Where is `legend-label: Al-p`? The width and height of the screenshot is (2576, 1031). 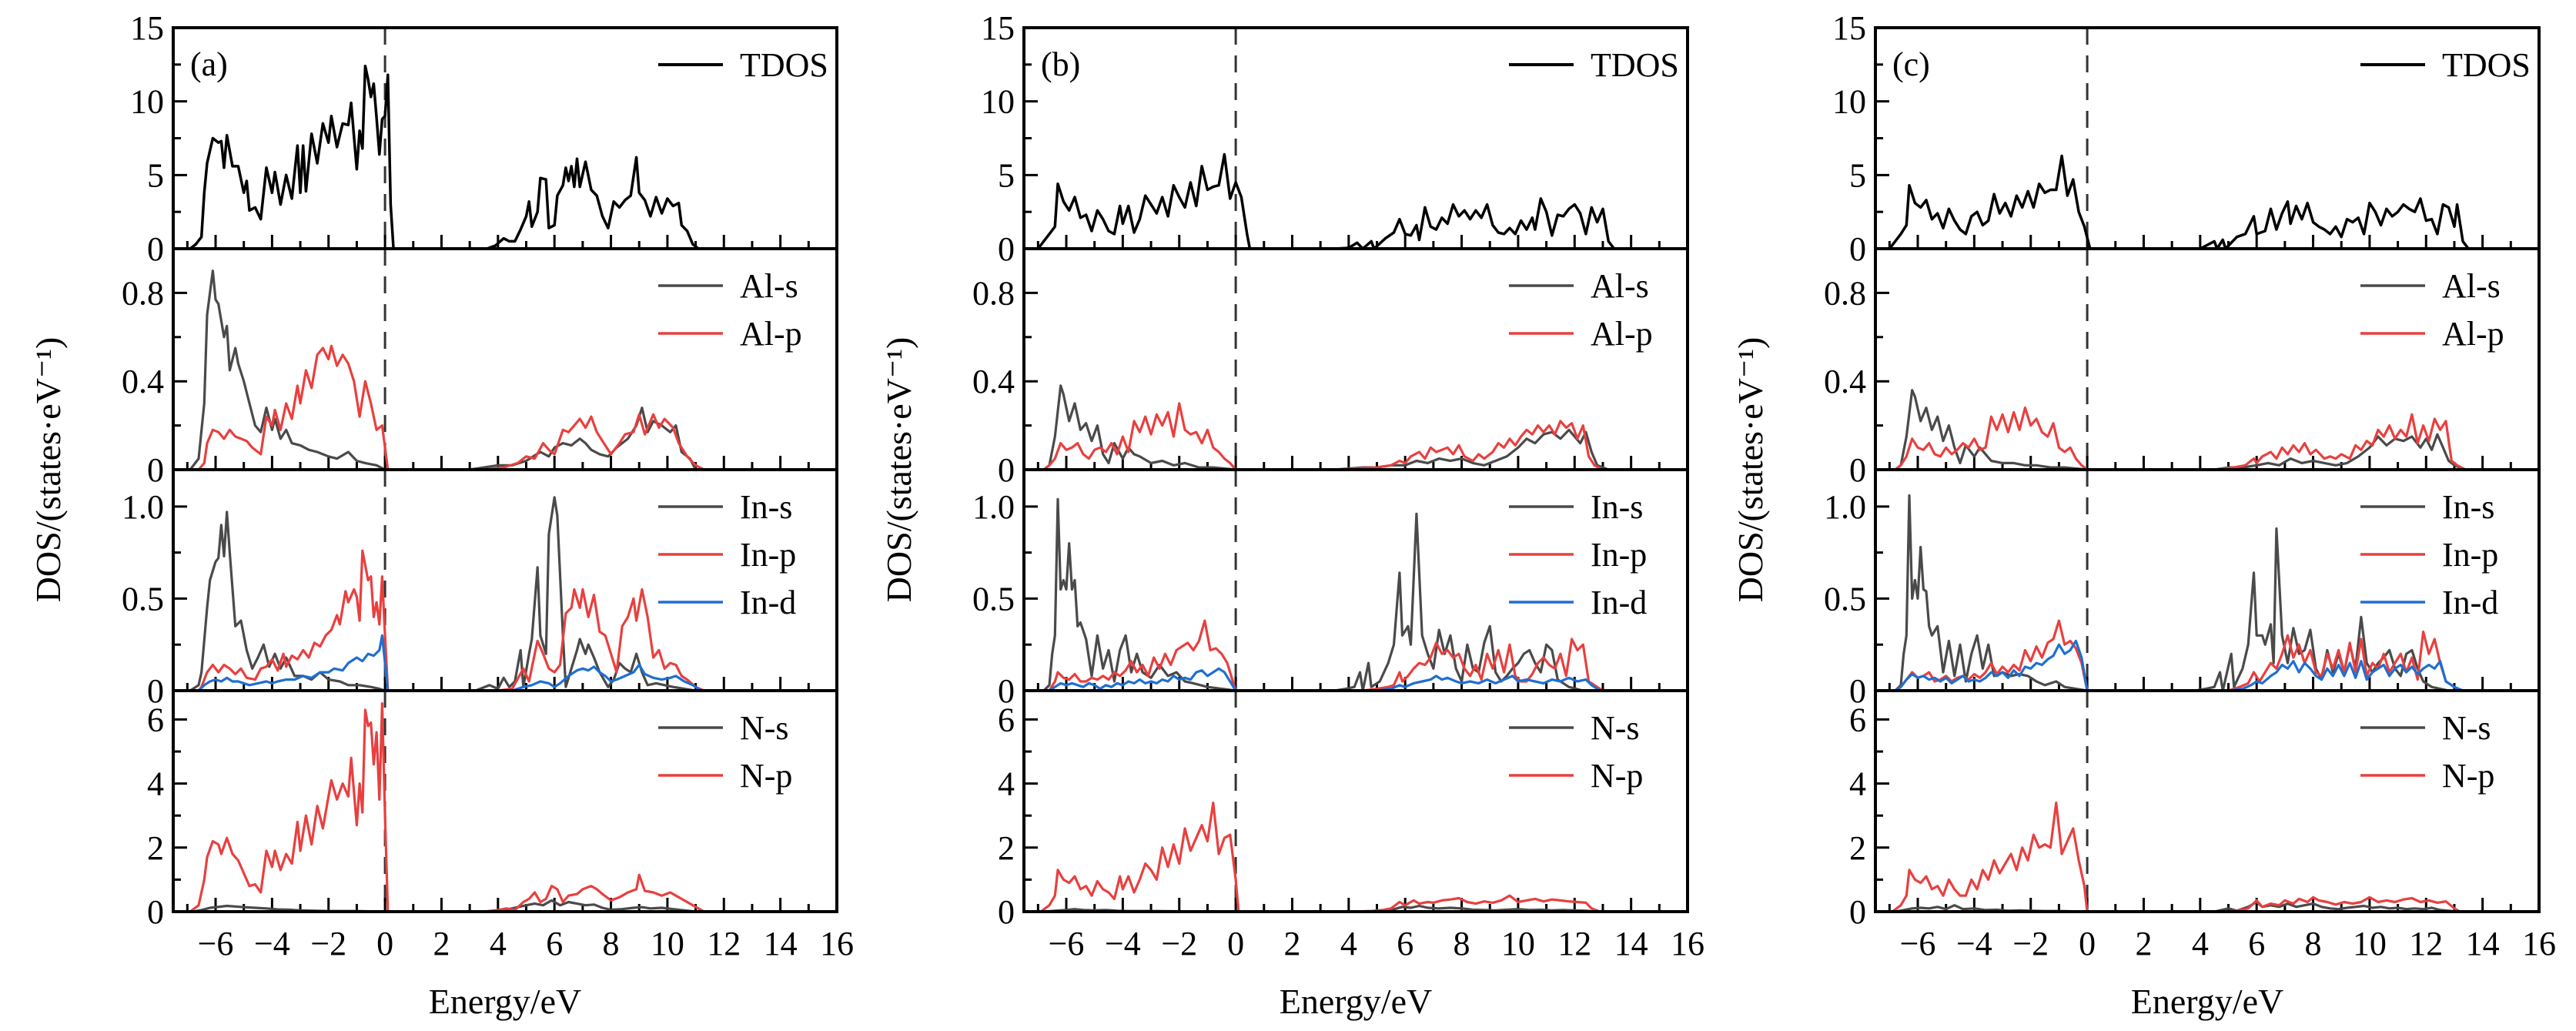
legend-label: Al-p is located at coordinates (2473, 334).